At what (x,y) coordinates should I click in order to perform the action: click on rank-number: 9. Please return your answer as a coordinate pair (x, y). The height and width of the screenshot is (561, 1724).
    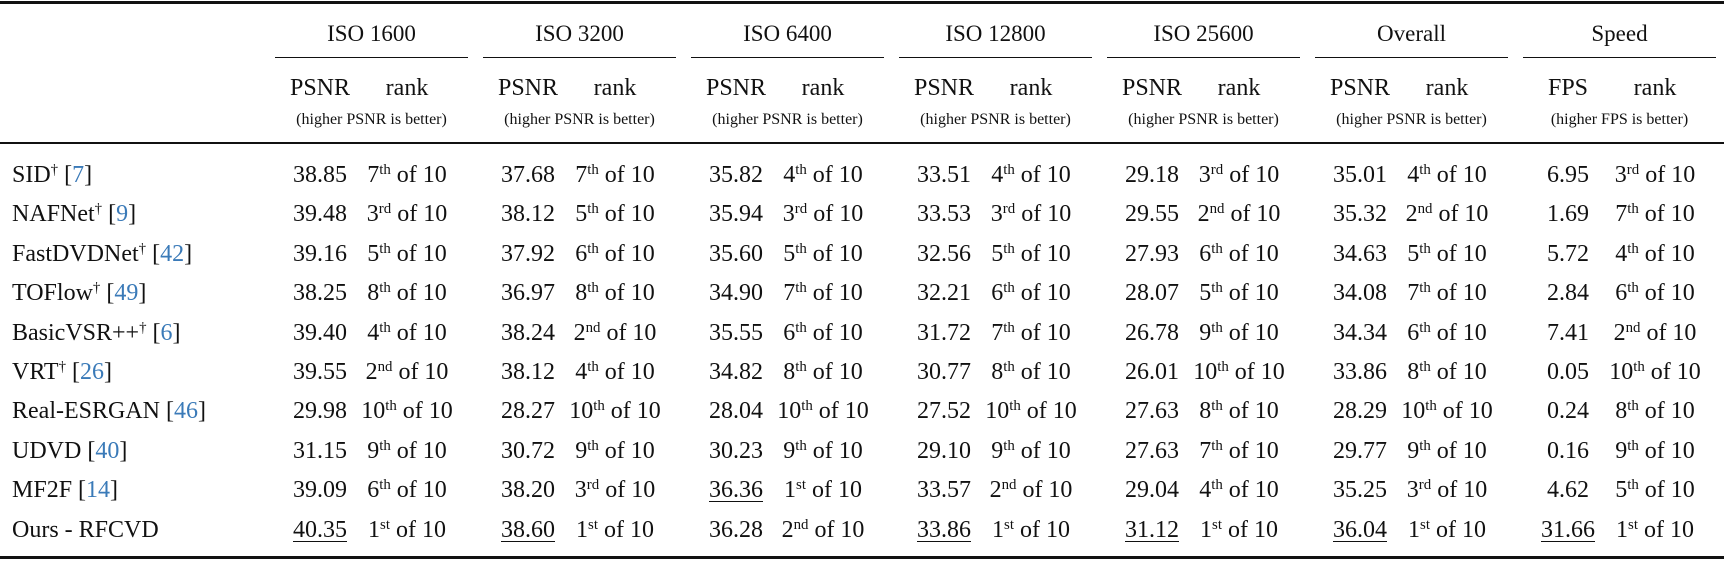
    Looking at the image, I should click on (581, 450).